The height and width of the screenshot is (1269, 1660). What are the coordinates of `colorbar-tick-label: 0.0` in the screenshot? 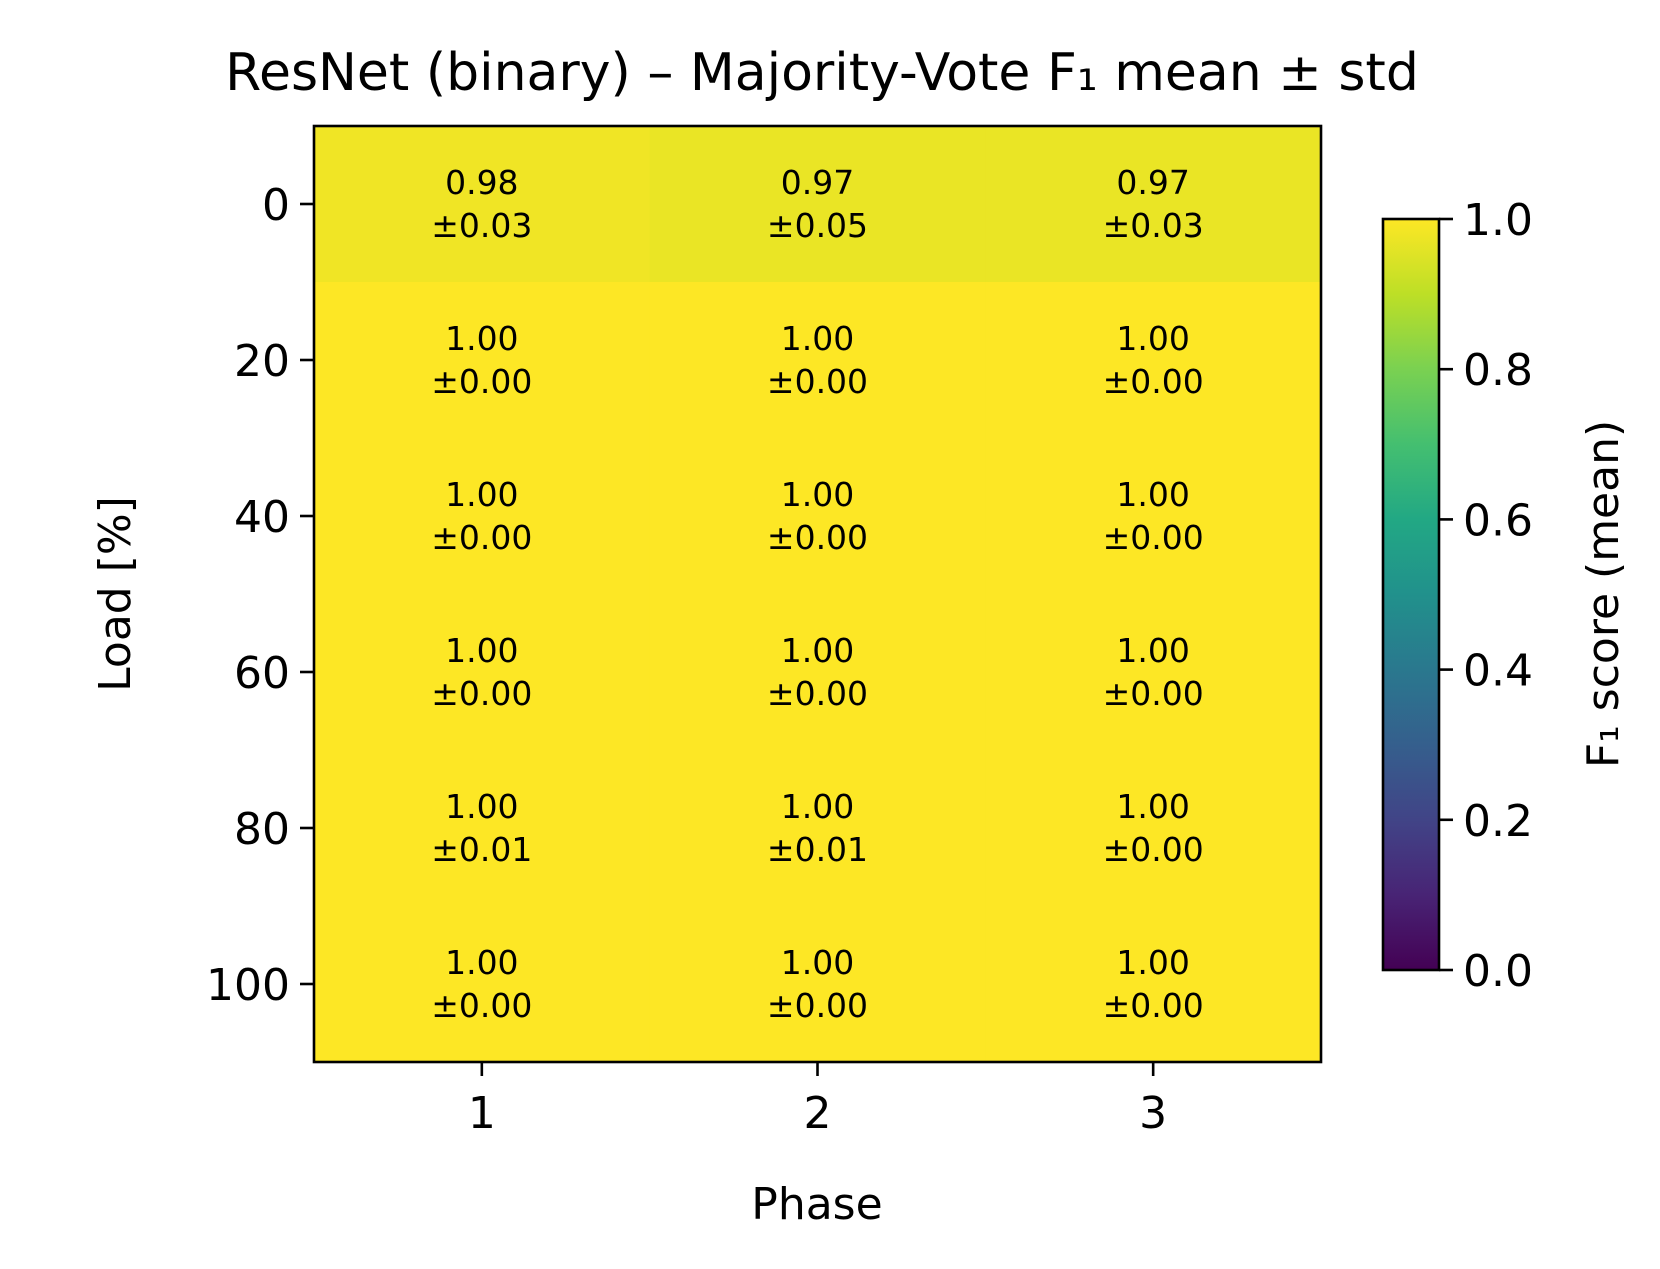 It's located at (1498, 971).